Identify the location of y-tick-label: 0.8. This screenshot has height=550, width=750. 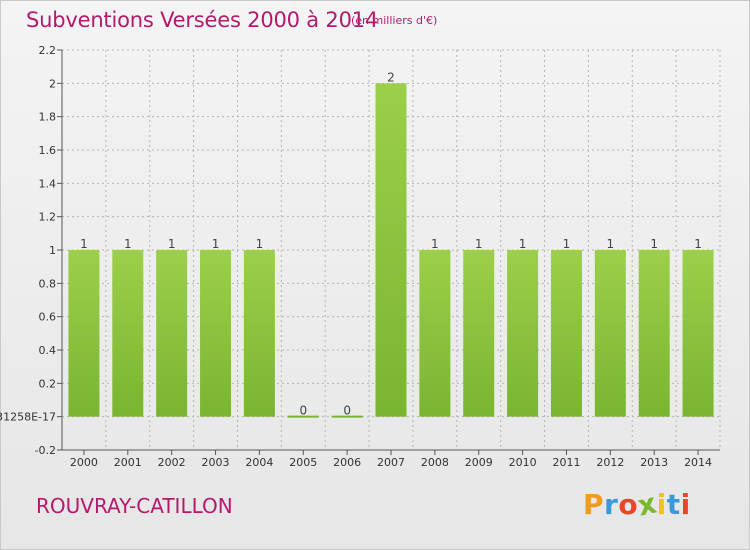
(48, 283).